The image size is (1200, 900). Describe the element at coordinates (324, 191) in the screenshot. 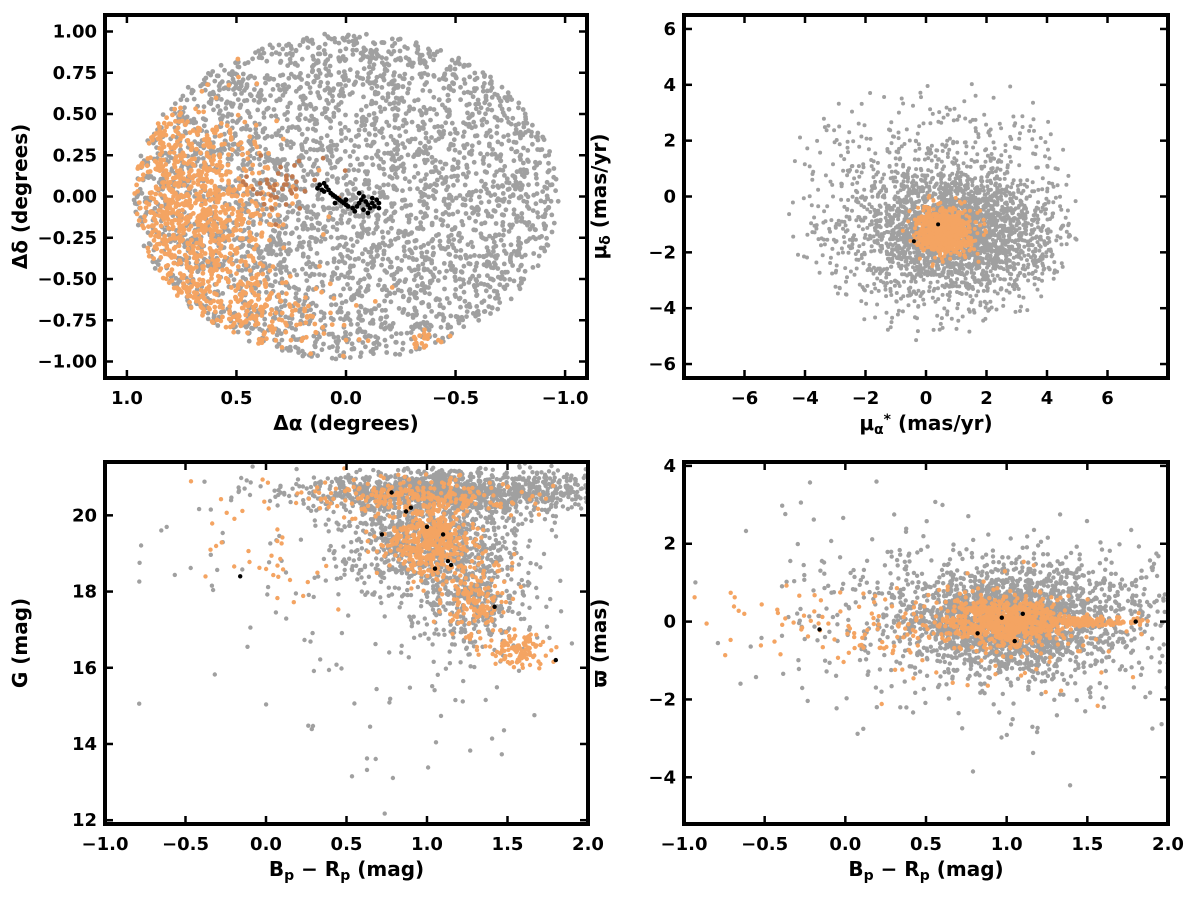

I see `core-point` at that location.